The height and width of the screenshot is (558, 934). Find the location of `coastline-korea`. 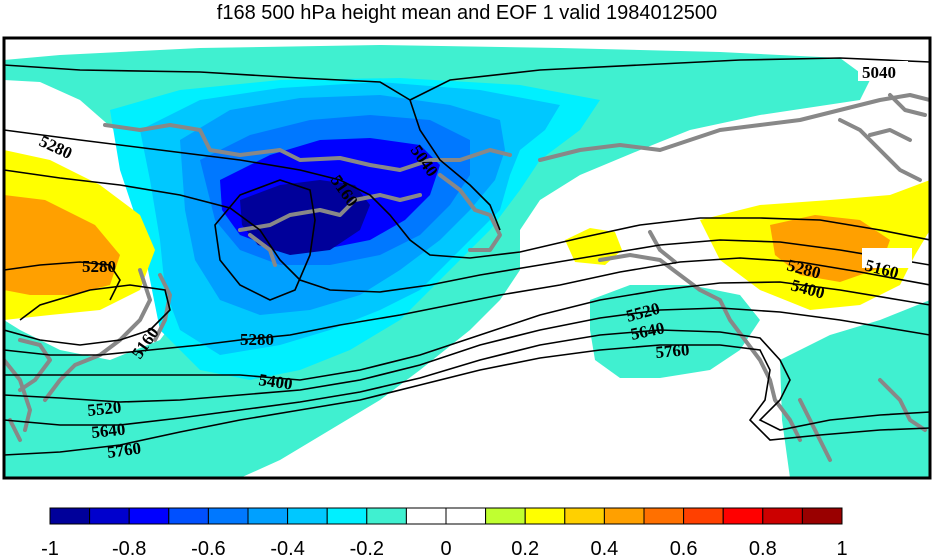

coastline-korea is located at coordinates (35, 365).